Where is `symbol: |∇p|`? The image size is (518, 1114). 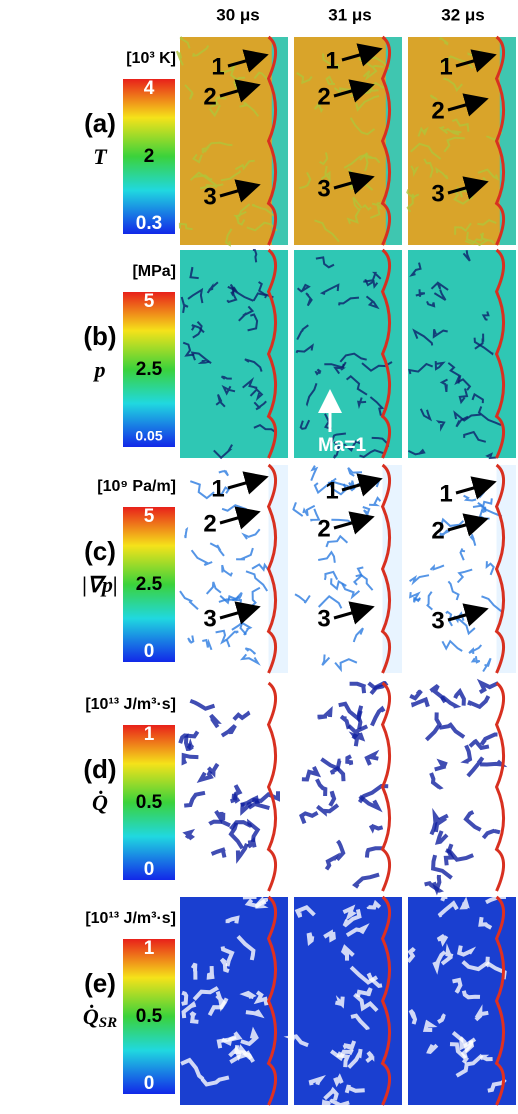
symbol: |∇p| is located at coordinates (99, 584).